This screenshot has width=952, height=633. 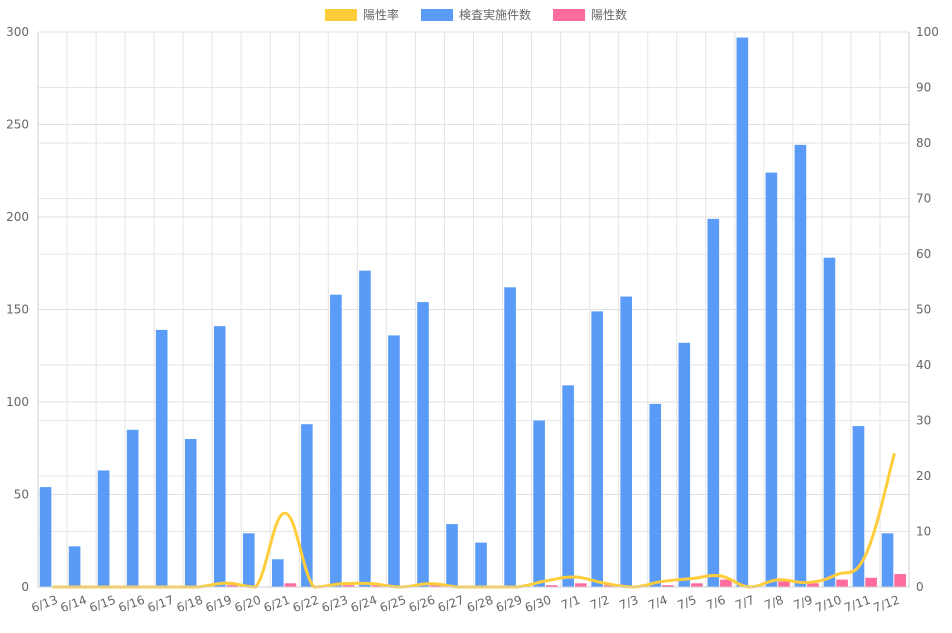 I want to click on y-right-tick-label: 90, so click(x=923, y=88).